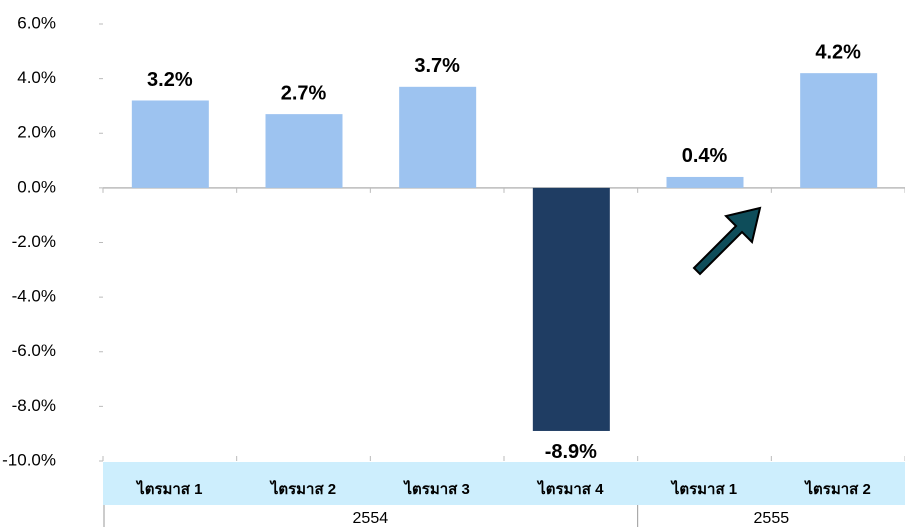 This screenshot has width=905, height=527. What do you see at coordinates (571, 452) in the screenshot?
I see `value-label: -8.9%` at bounding box center [571, 452].